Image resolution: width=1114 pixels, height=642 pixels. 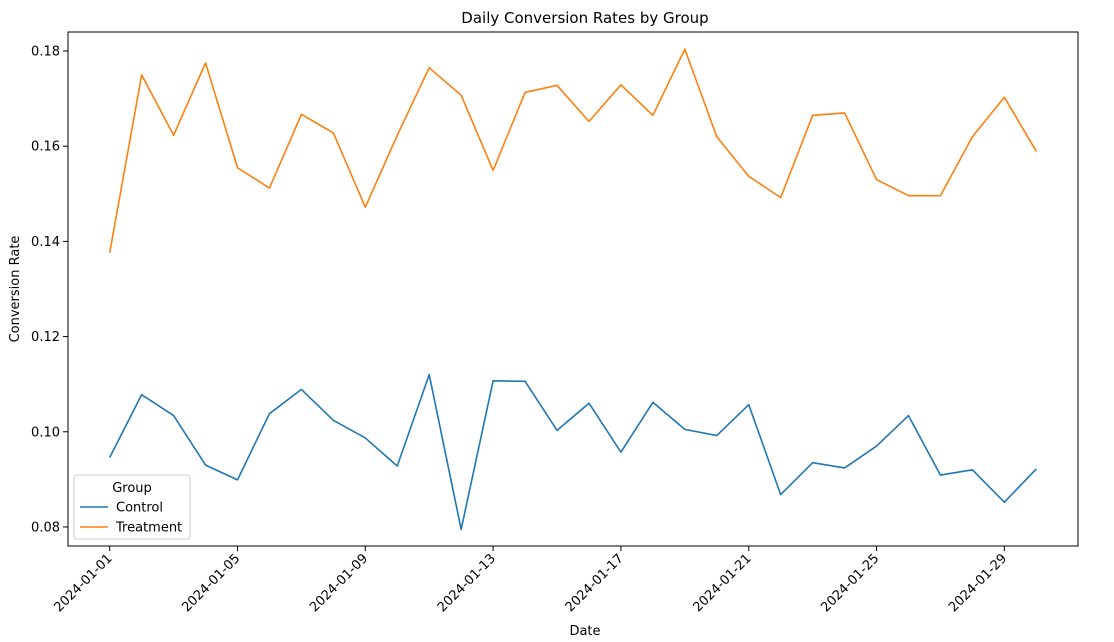 I want to click on x-tick-label: 2024-01-17, so click(x=595, y=583).